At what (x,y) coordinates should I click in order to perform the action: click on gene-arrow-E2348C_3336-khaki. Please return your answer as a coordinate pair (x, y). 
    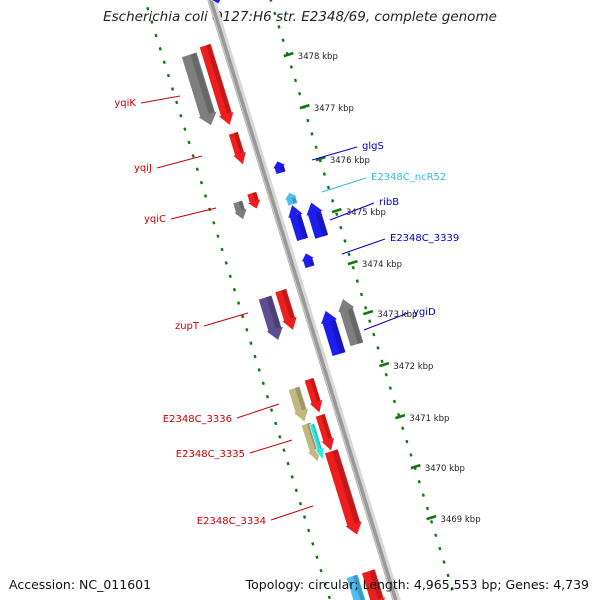
    Looking at the image, I should click on (298, 404).